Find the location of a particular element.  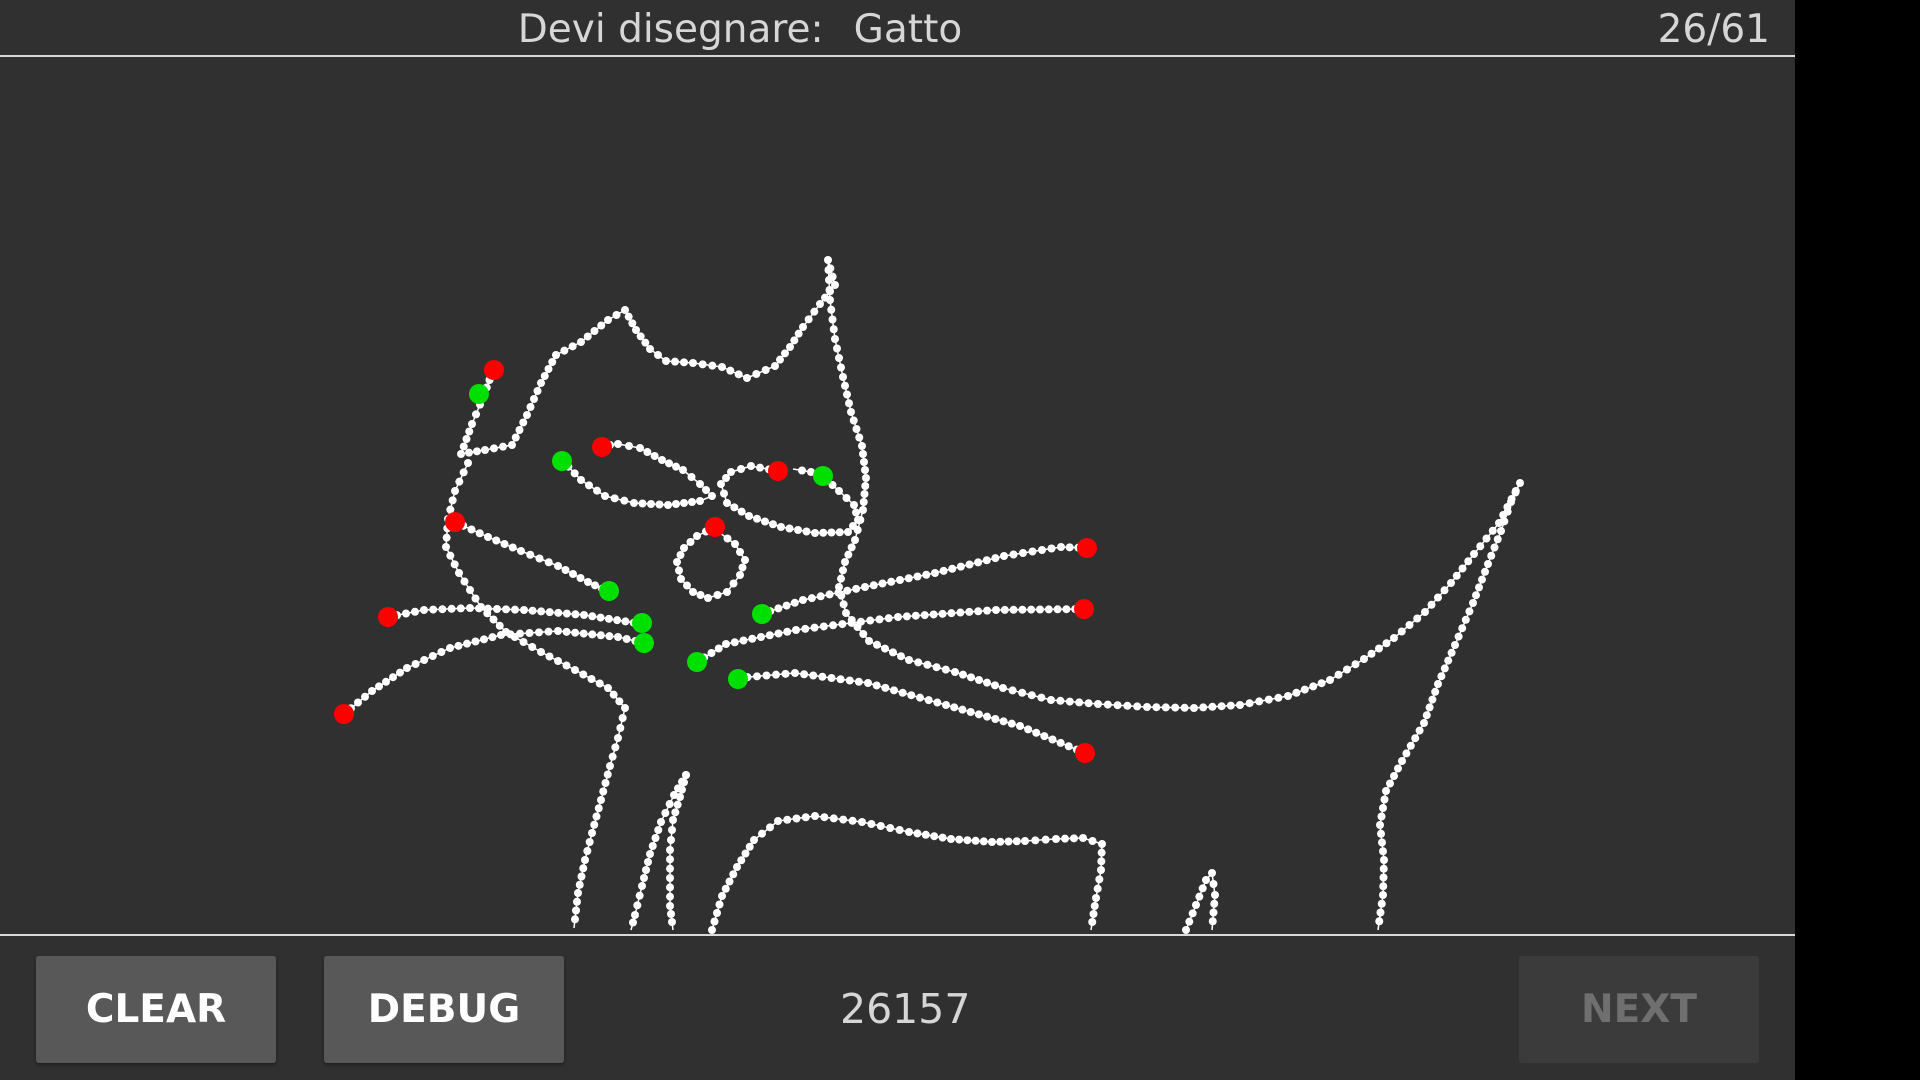

clear-button: CLEAR is located at coordinates (156, 1009).